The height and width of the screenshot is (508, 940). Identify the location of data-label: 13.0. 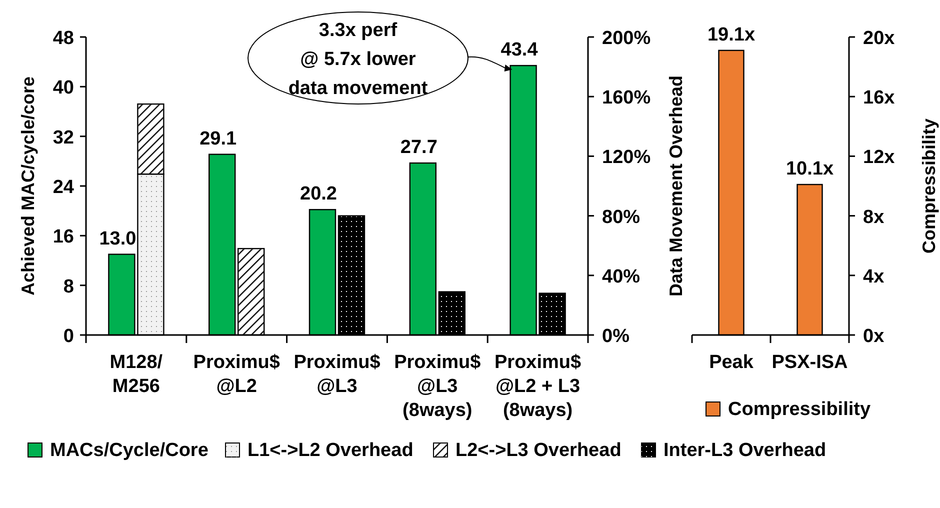
(117, 239).